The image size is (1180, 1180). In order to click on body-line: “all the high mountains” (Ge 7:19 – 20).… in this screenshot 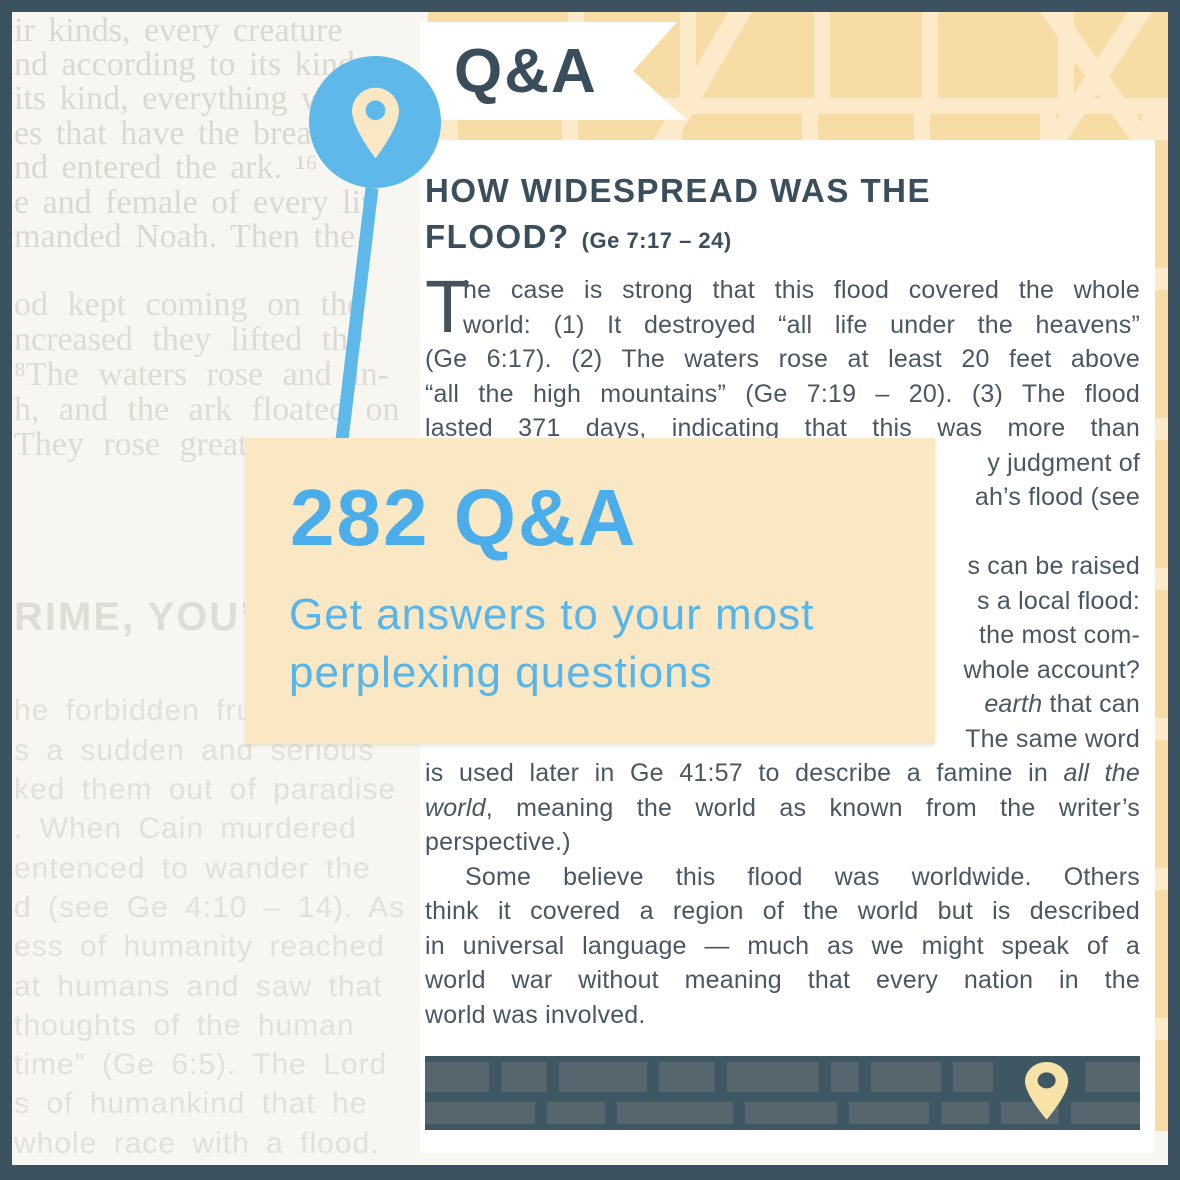, I will do `click(782, 394)`.